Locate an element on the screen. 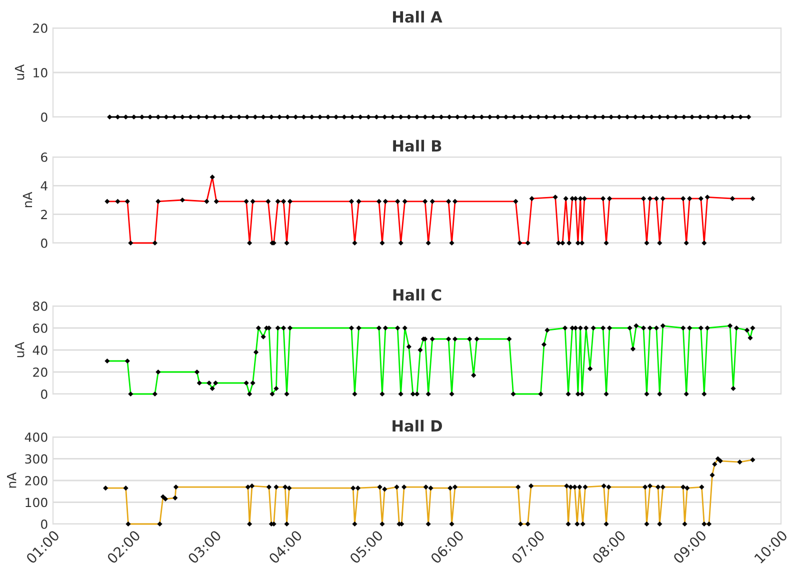 The width and height of the screenshot is (811, 578). y-tick-label: 300 is located at coordinates (36, 459).